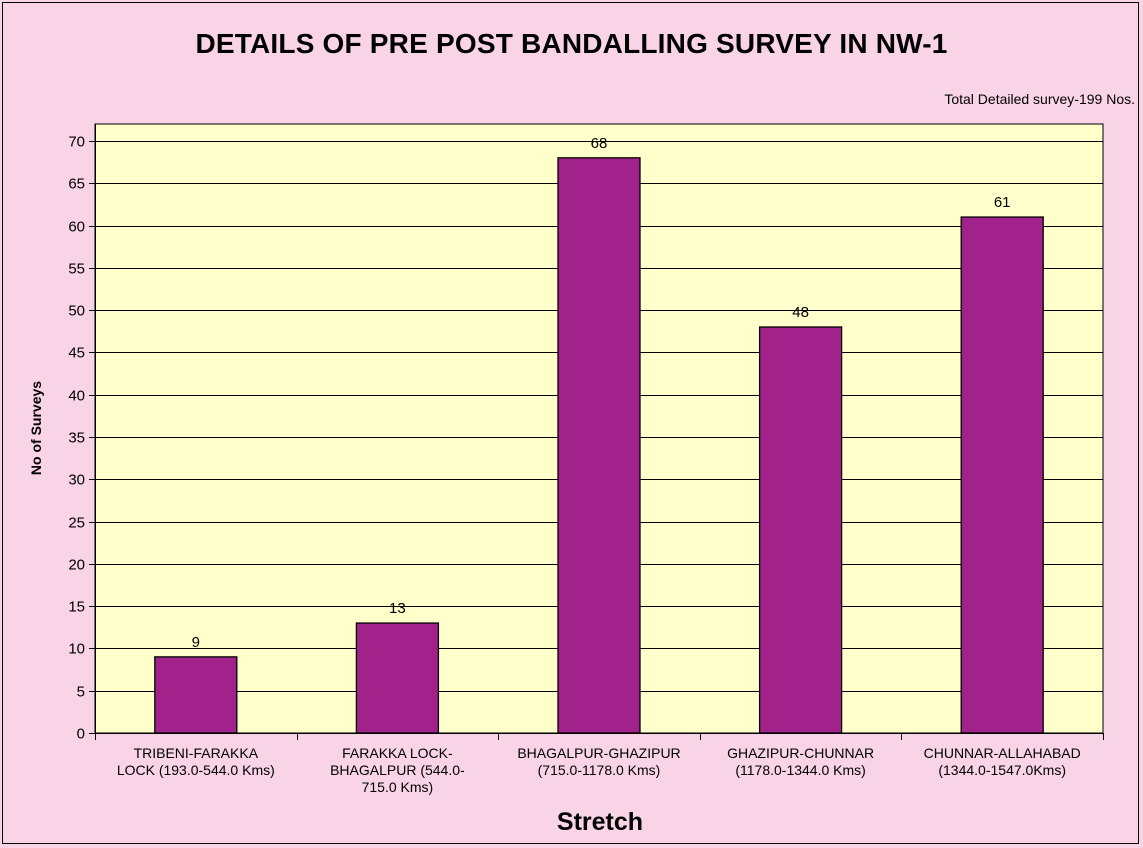 The height and width of the screenshot is (848, 1143). I want to click on y-tick-label: 30, so click(76, 480).